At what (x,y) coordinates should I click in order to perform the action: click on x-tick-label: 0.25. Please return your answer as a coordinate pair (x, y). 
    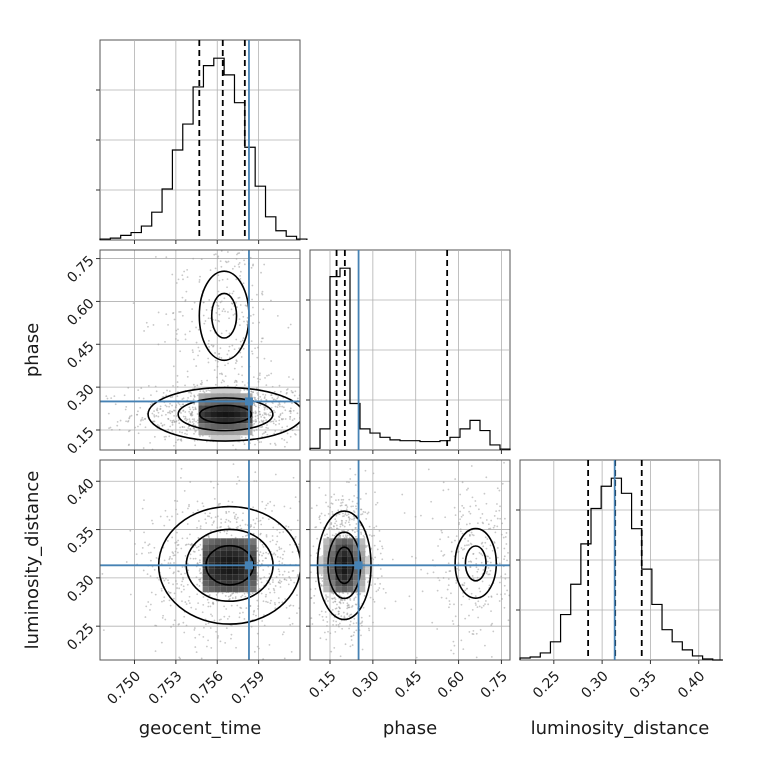
    Looking at the image, I should click on (546, 684).